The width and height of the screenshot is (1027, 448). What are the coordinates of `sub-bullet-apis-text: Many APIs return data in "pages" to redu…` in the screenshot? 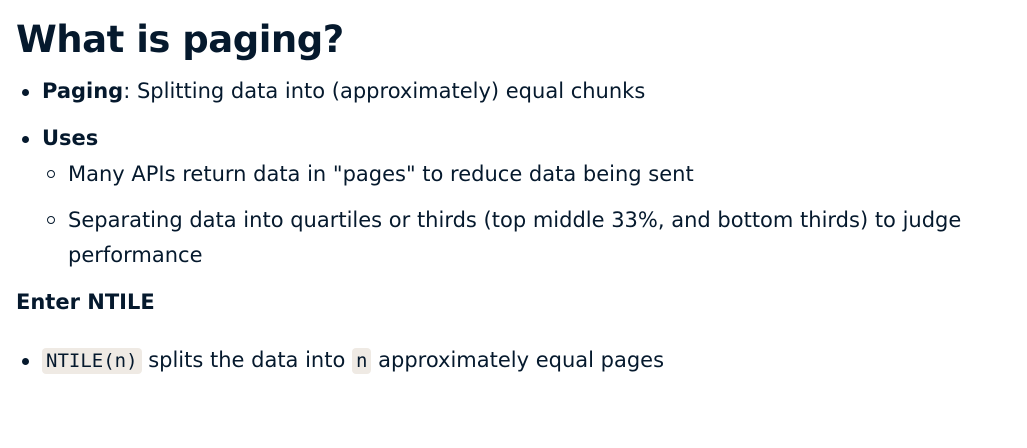 It's located at (381, 174).